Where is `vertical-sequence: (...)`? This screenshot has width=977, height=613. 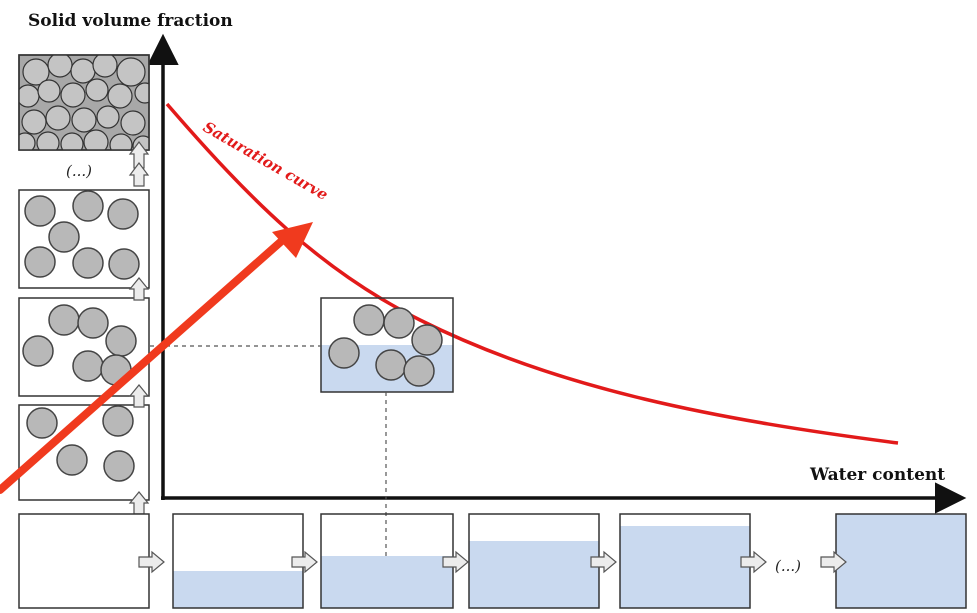 vertical-sequence: (...) is located at coordinates (84, 284).